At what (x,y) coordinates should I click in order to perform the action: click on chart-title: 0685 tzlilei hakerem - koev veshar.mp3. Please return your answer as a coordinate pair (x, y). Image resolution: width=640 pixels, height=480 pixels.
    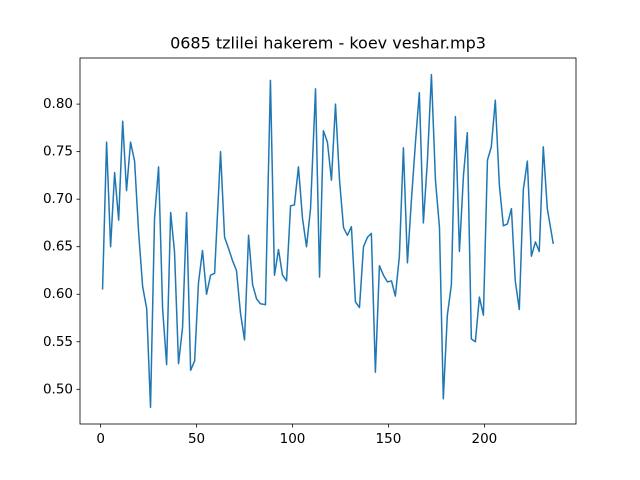
    Looking at the image, I should click on (328, 43).